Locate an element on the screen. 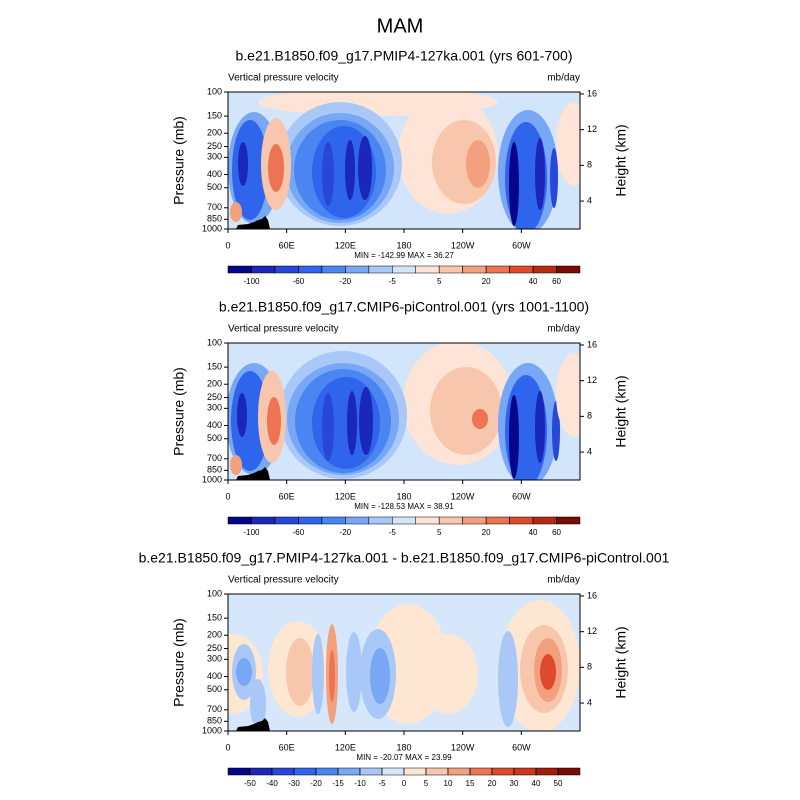 This screenshot has height=800, width=800. y-tick-label: 250 is located at coordinates (214, 648).